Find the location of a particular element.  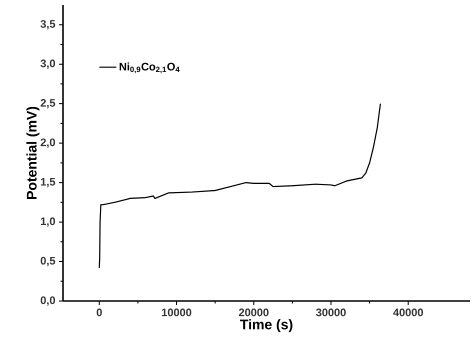

y-tick-label: 1,5 is located at coordinates (48, 183).